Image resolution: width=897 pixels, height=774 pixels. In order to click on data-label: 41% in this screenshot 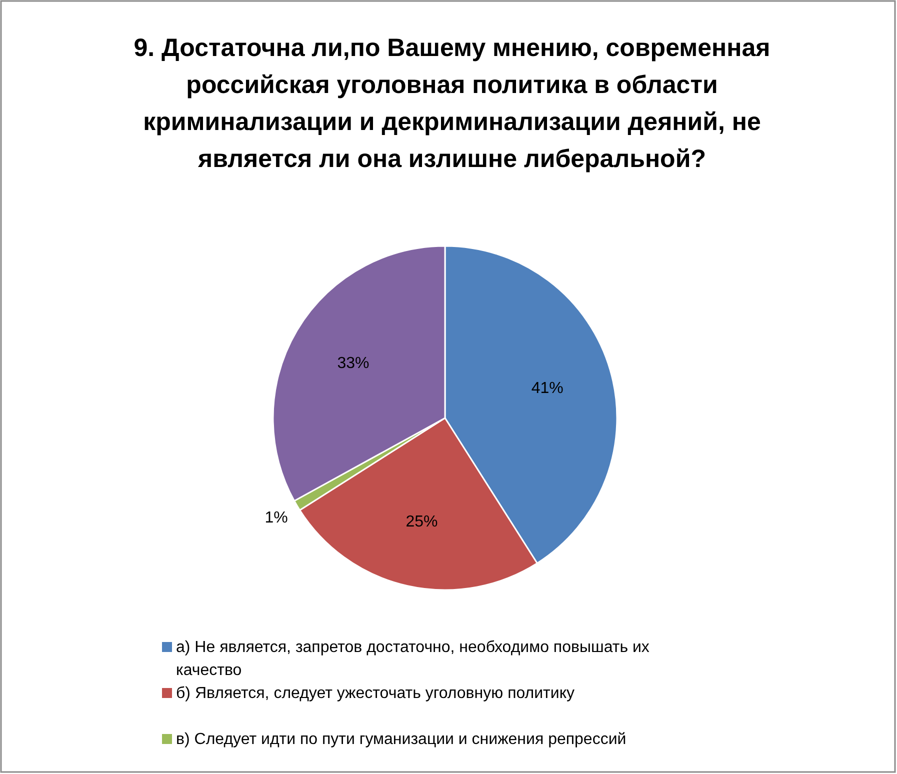, I will do `click(547, 388)`.